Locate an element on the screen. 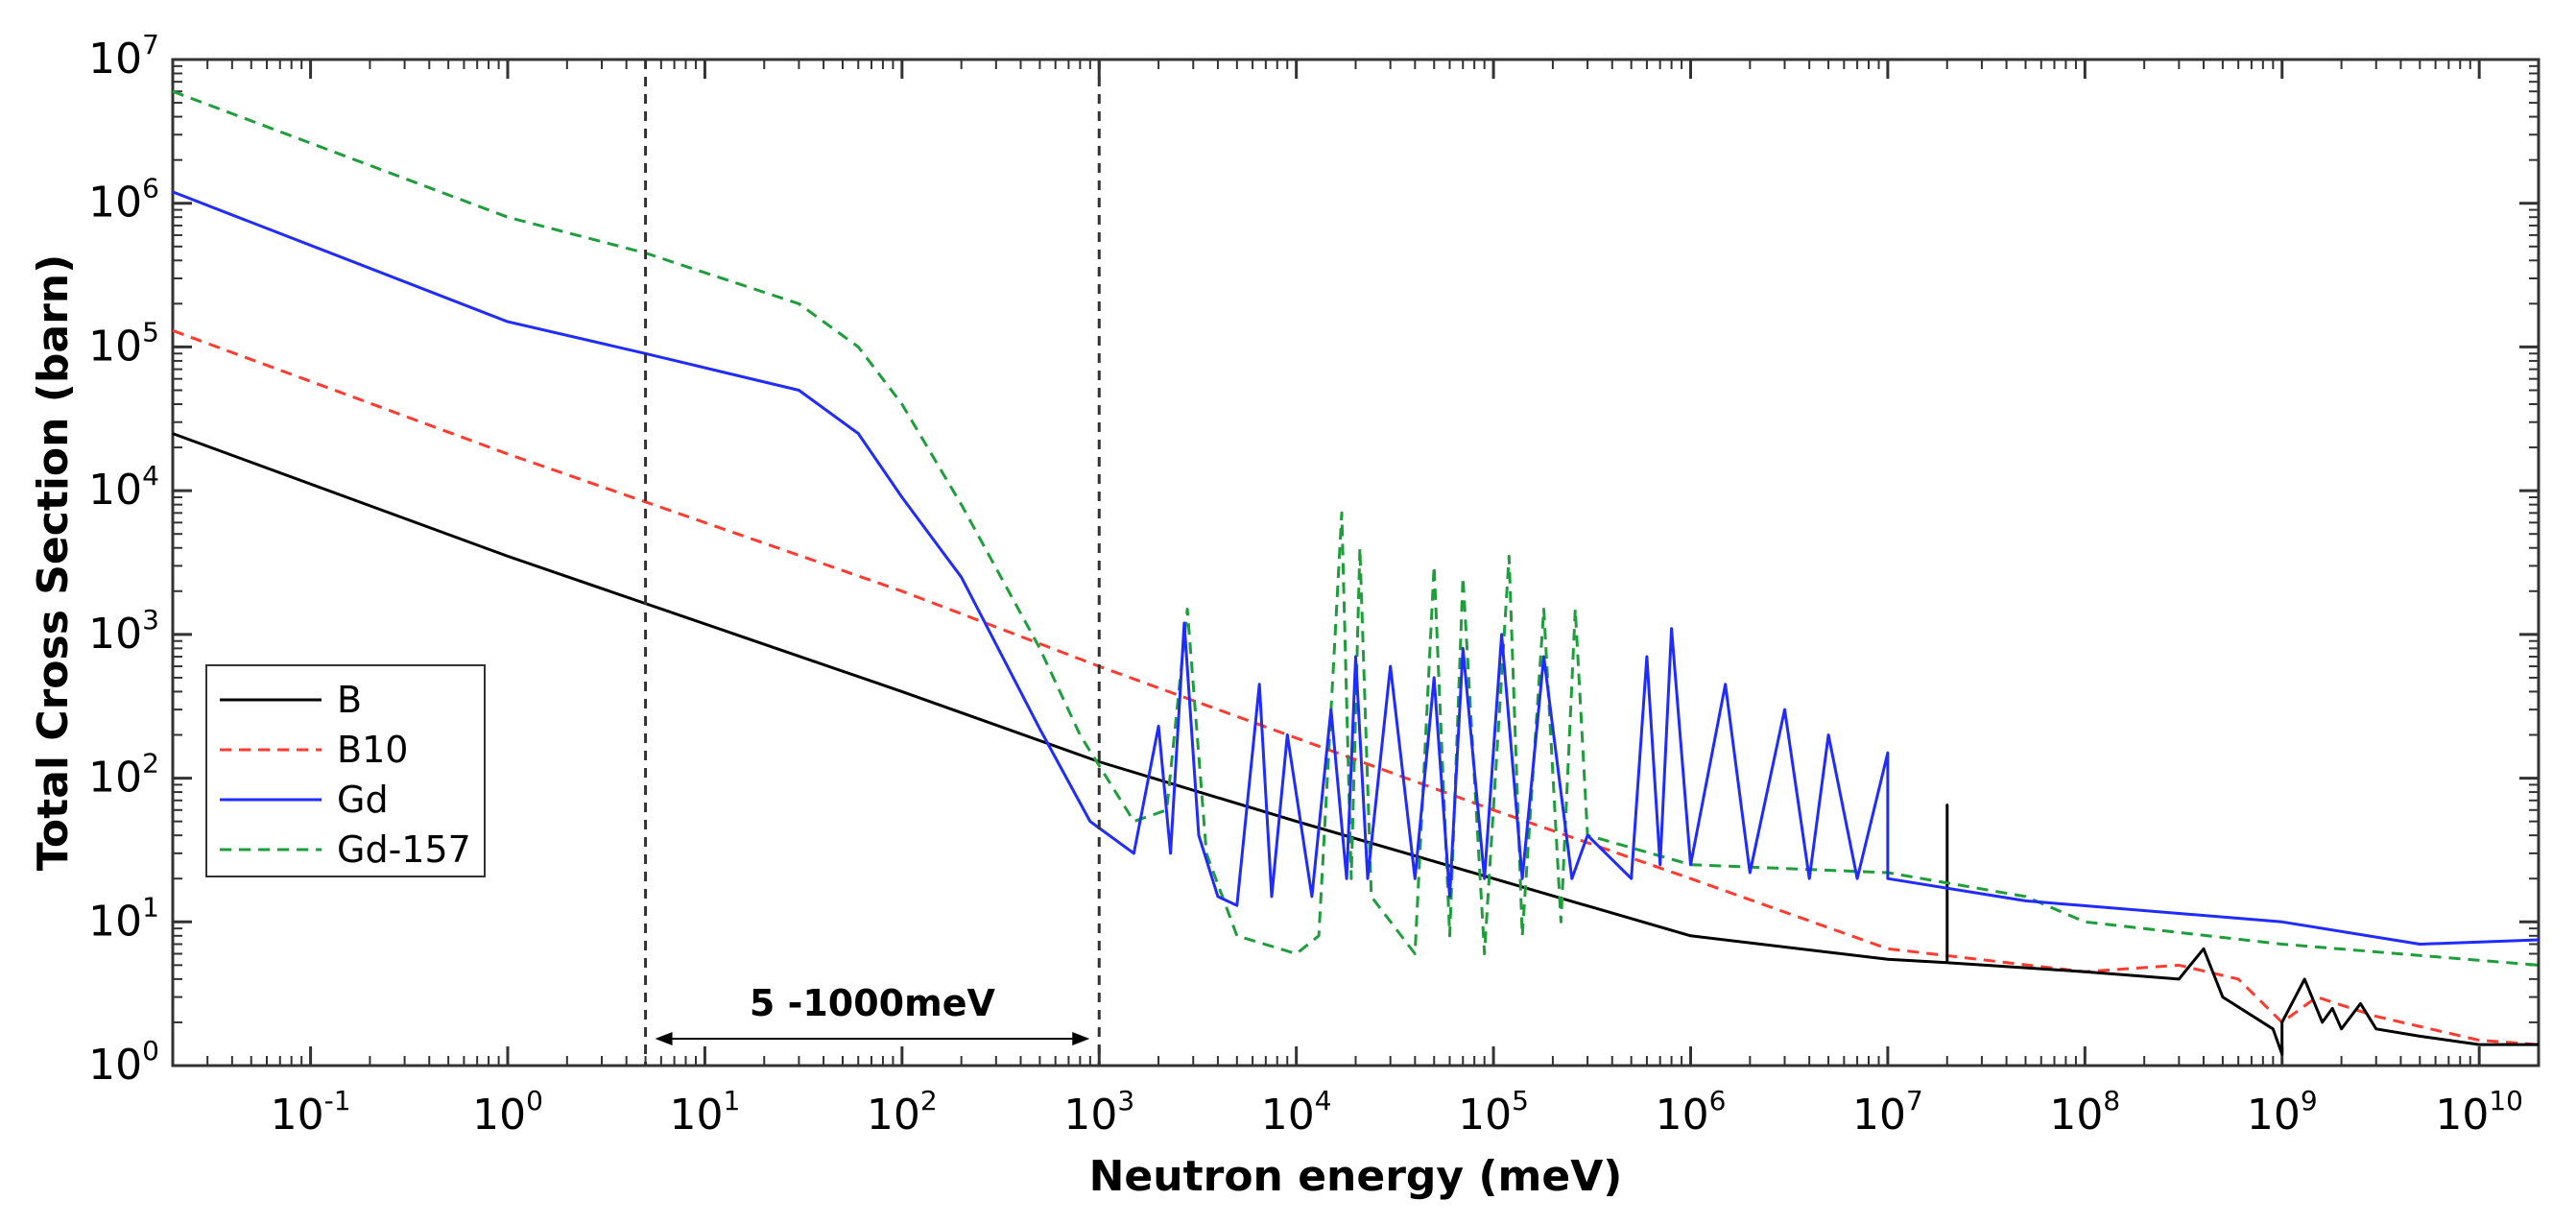 Image resolution: width=2576 pixels, height=1224 pixels. x-tick-label: 10¹⁰ is located at coordinates (2479, 1112).